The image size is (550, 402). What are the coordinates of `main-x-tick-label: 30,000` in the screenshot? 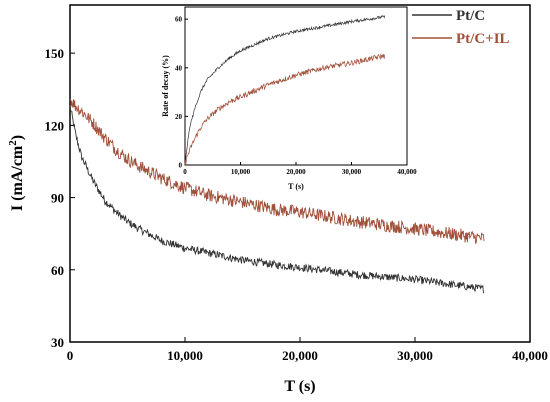 It's located at (415, 355).